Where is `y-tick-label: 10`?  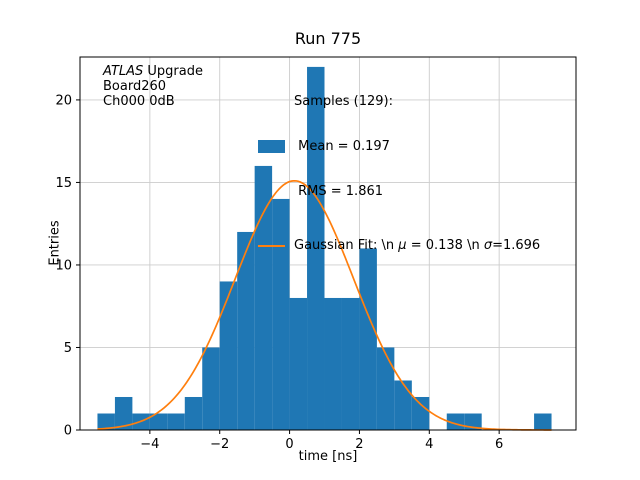
y-tick-label: 10 is located at coordinates (63, 265).